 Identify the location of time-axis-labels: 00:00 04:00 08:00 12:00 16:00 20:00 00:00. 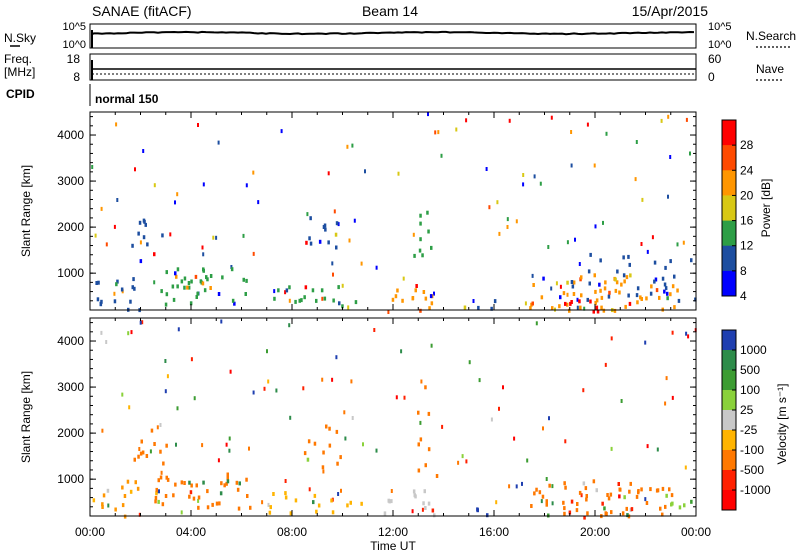
(393, 532).